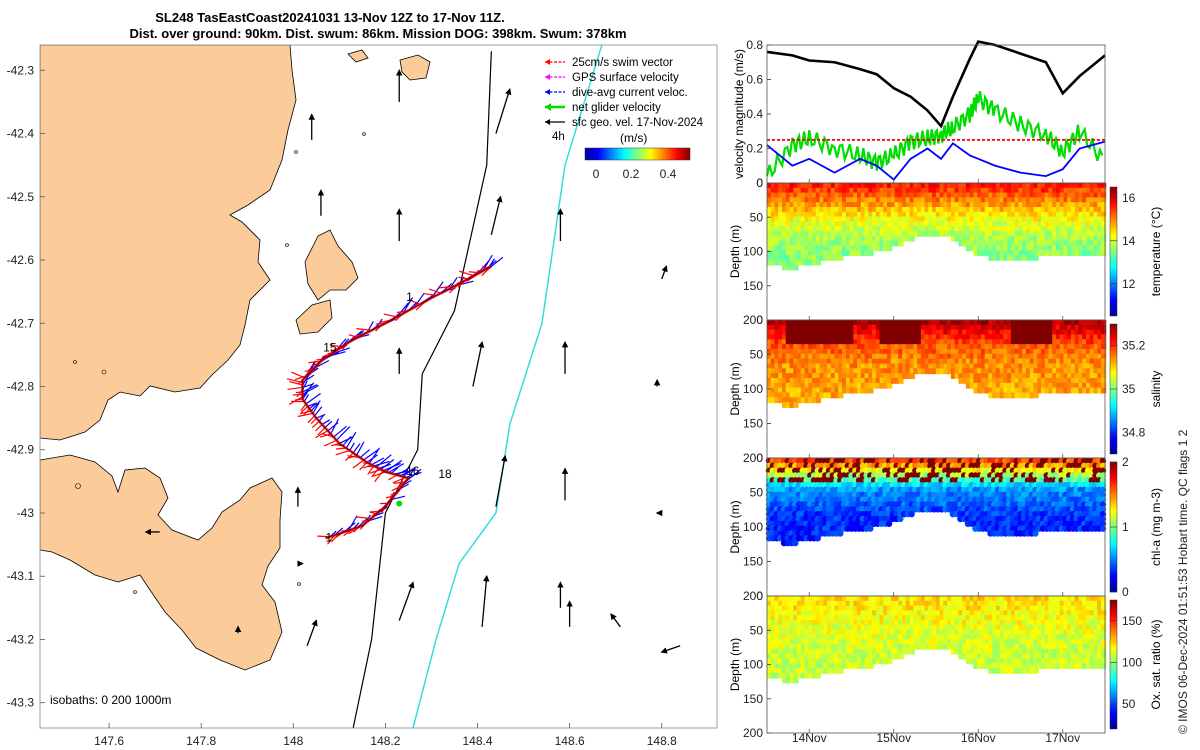  What do you see at coordinates (1129, 284) in the screenshot?
I see `temperature-panel-cbar-label: 12` at bounding box center [1129, 284].